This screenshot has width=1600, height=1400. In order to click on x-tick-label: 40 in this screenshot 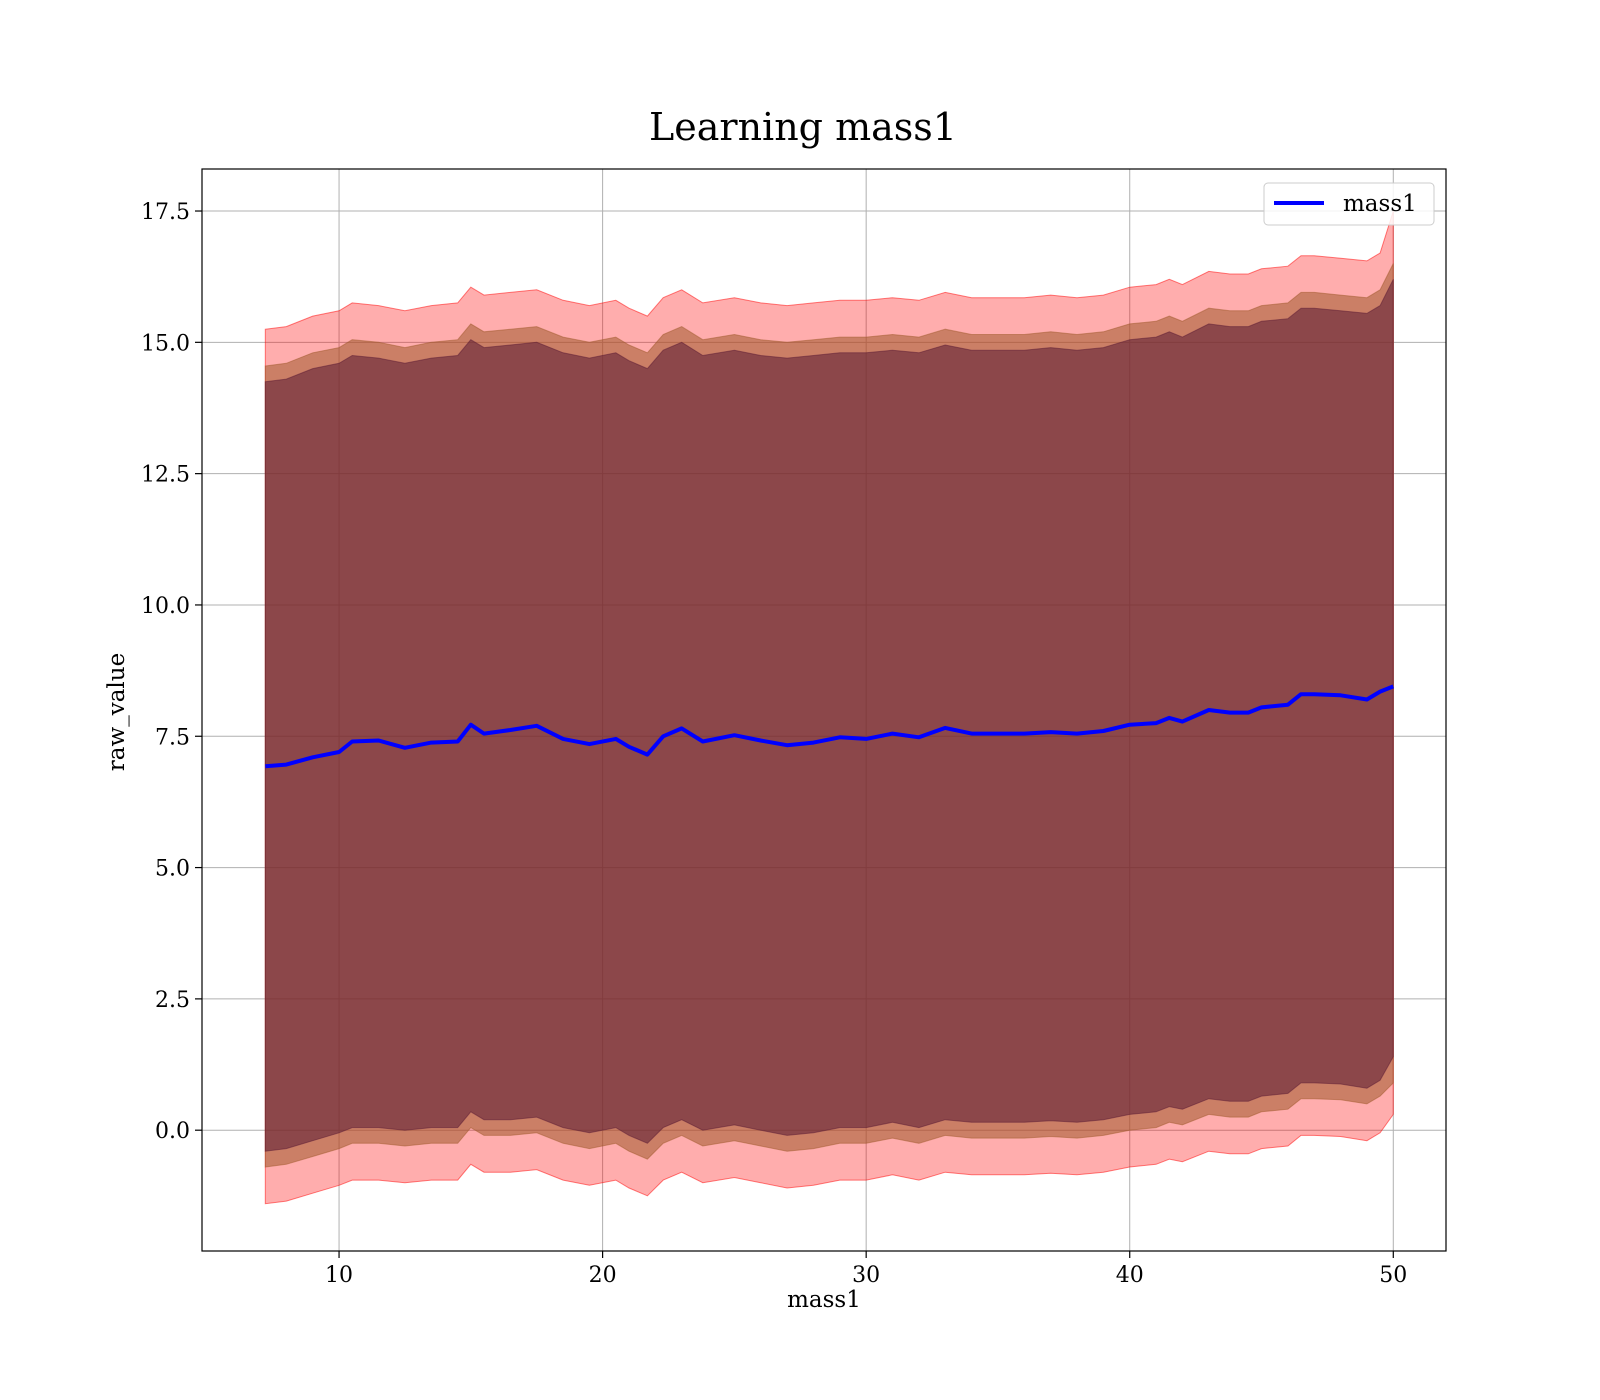, I will do `click(1130, 1275)`.